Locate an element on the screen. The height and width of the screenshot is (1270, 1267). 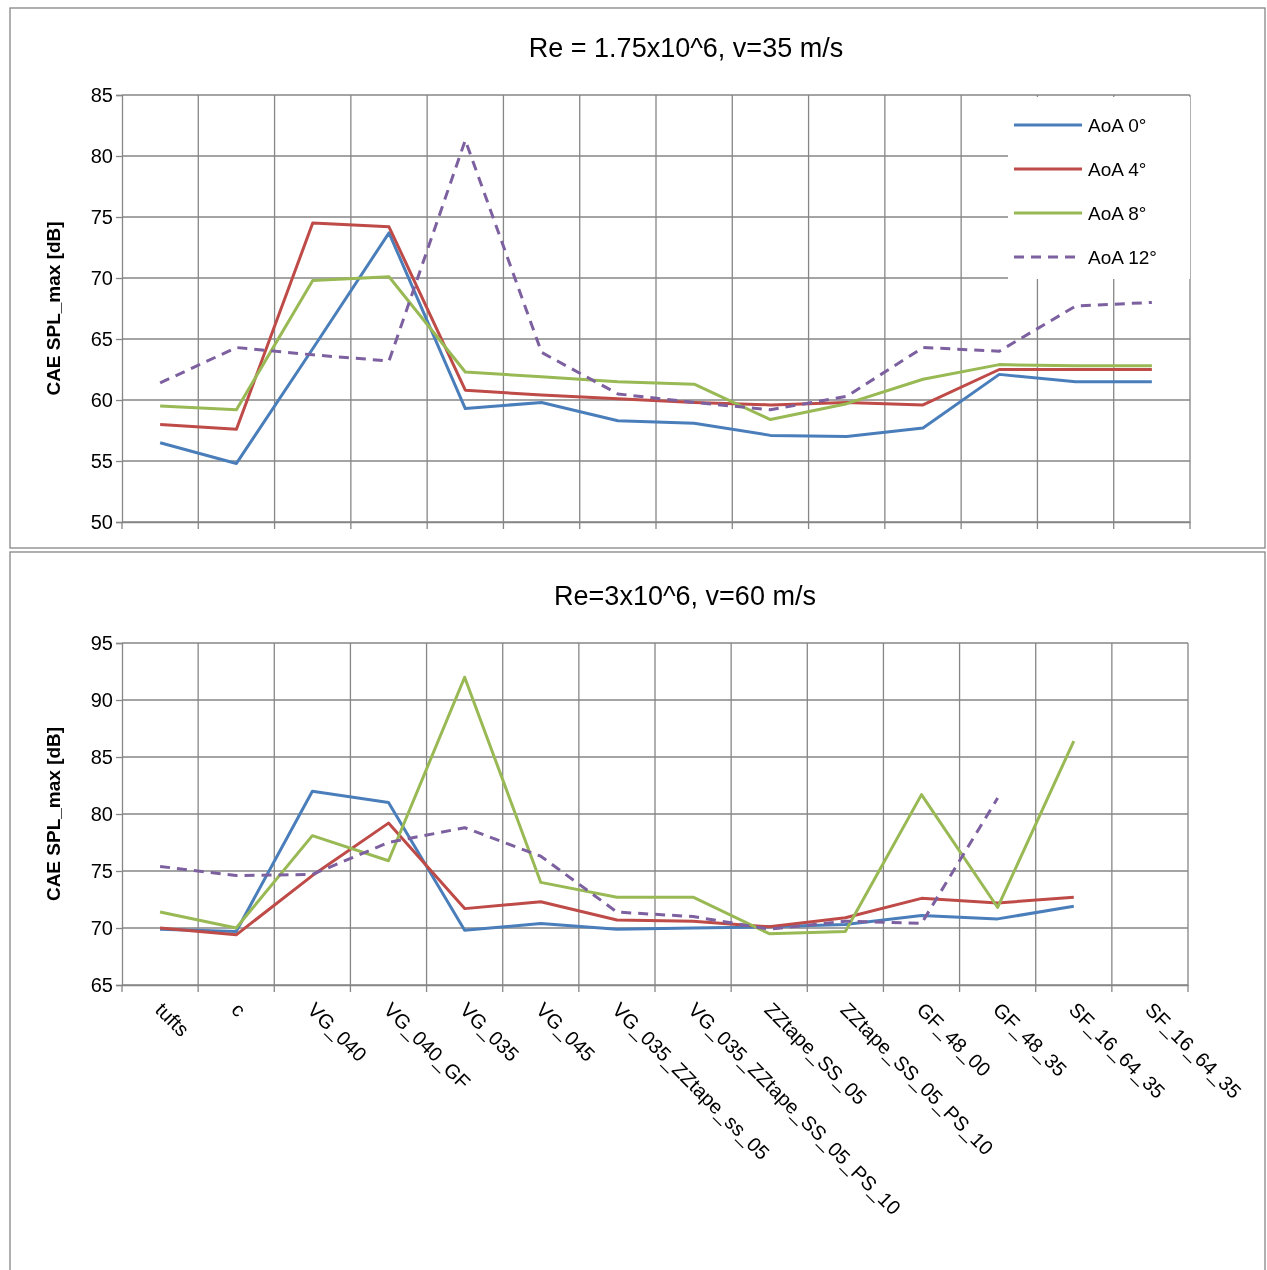
chart-title: Re=3x10^6, v=60 m/s is located at coordinates (685, 596).